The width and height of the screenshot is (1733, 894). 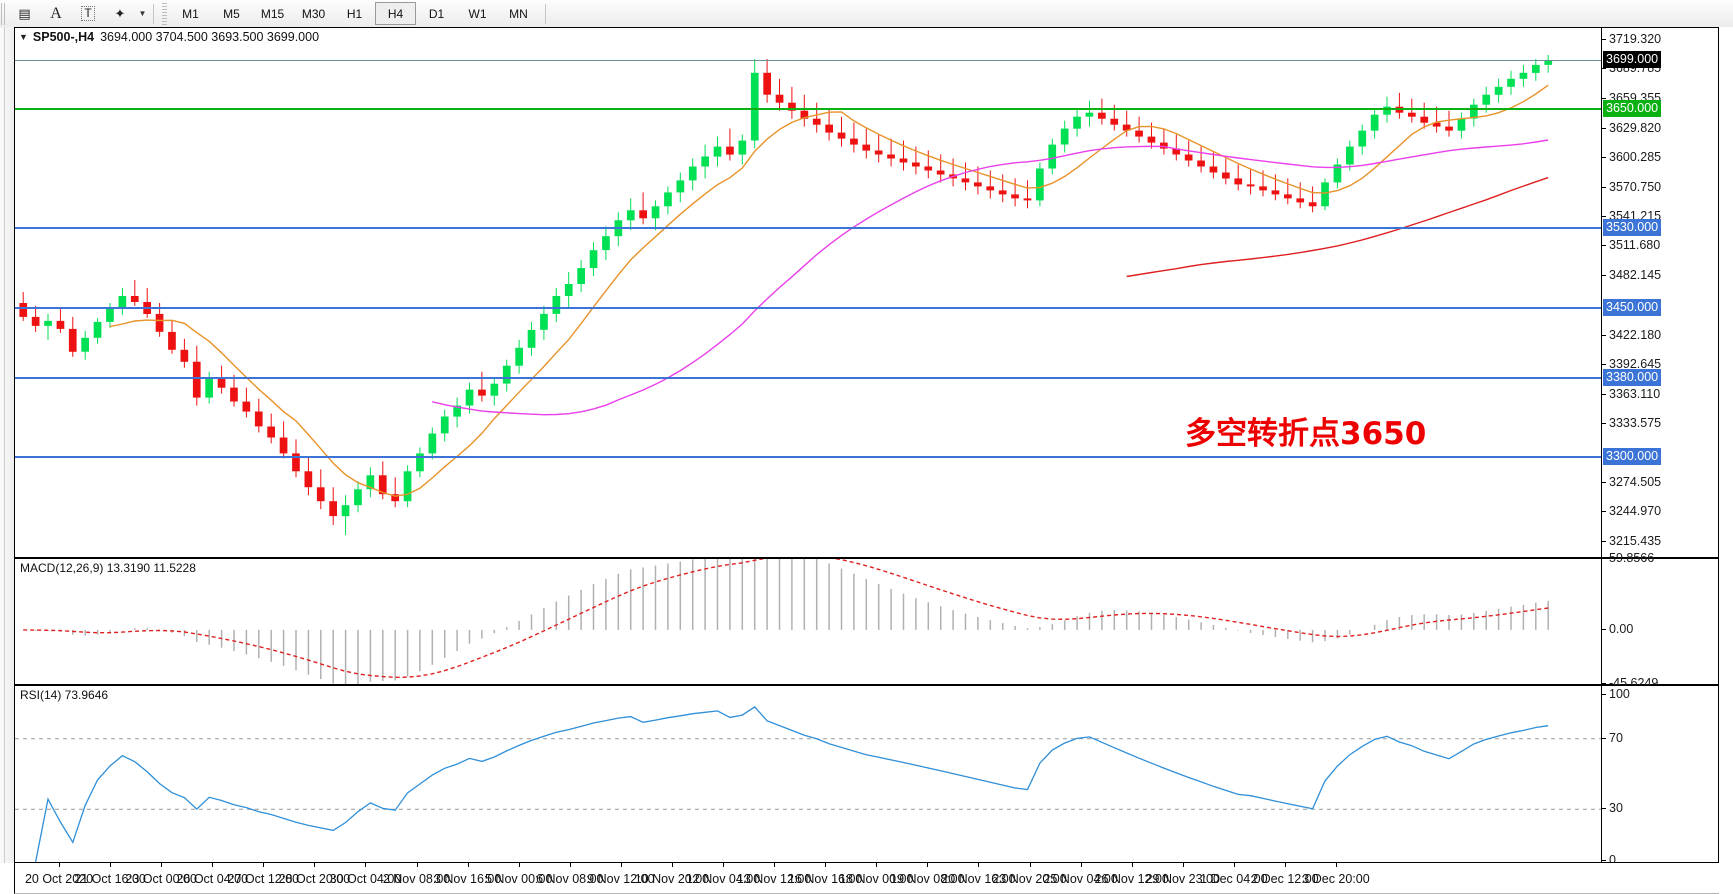 I want to click on dropdown-arrow-icon: ▼, so click(x=142, y=13).